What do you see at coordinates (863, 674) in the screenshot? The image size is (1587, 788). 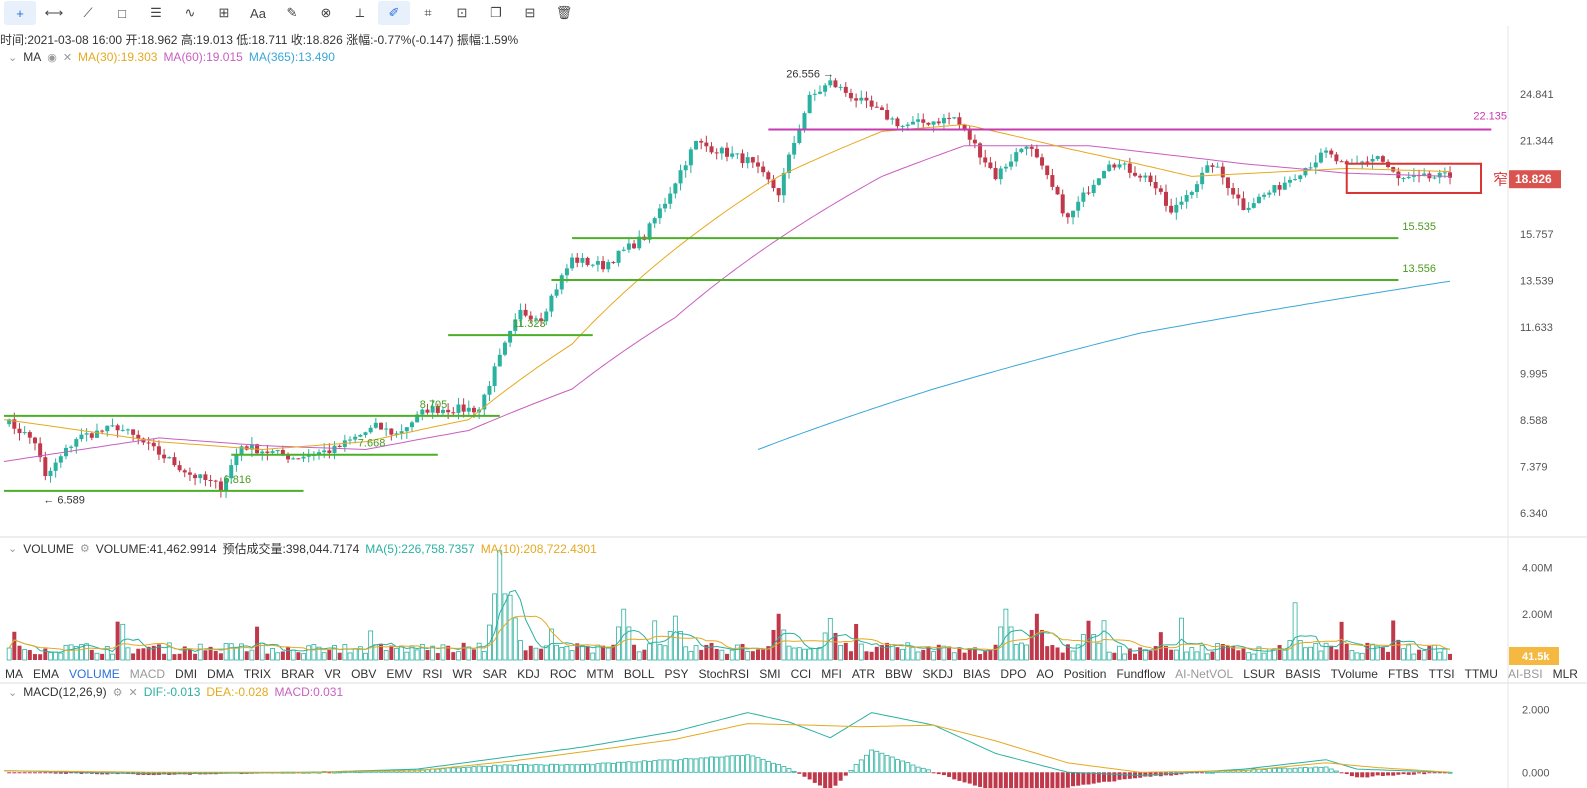 I see `tab-atr: ATR` at bounding box center [863, 674].